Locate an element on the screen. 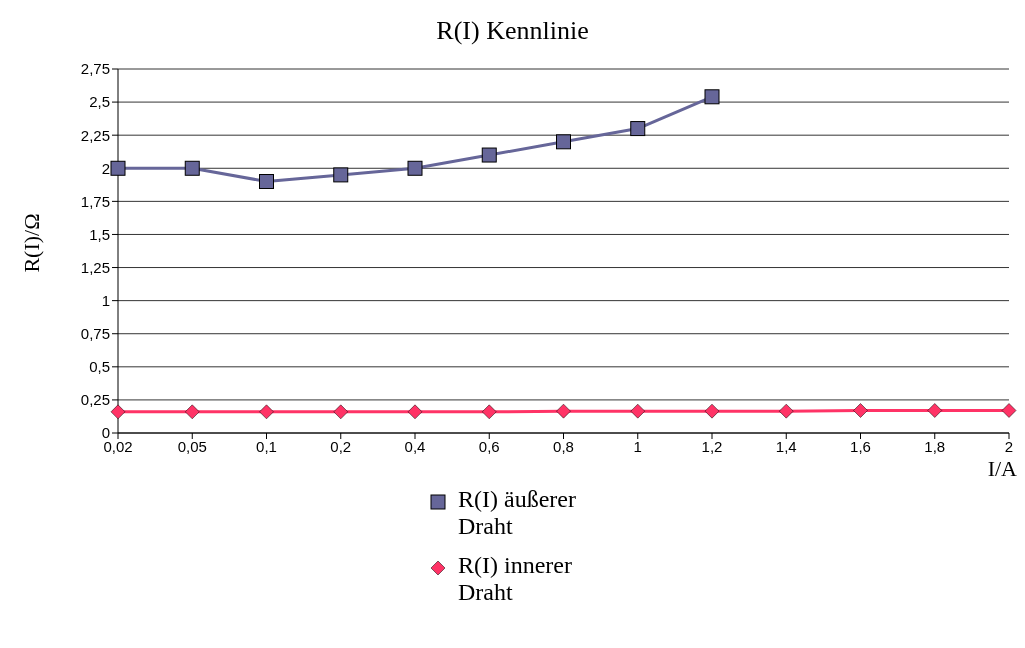  x-axis-title: I/A is located at coordinates (1002, 469).